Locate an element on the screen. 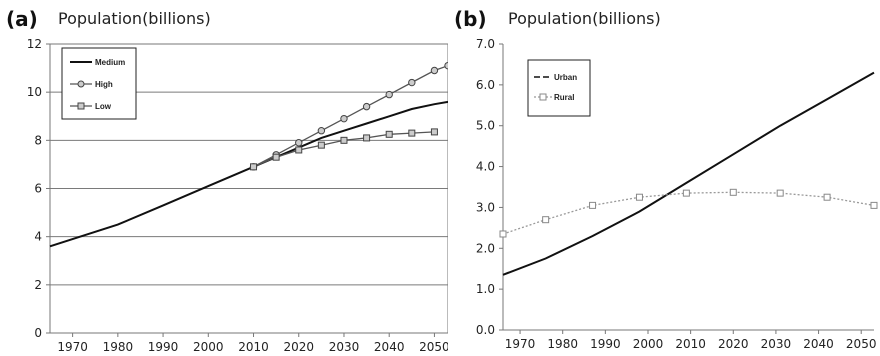 The image size is (880, 356). a-y-tick-label: 8 is located at coordinates (38, 140).